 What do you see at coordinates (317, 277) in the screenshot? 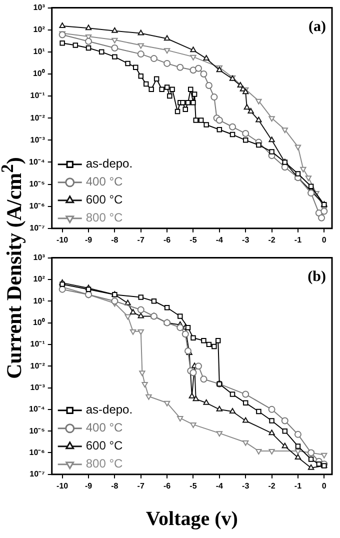
I see `annotation: (b)` at bounding box center [317, 277].